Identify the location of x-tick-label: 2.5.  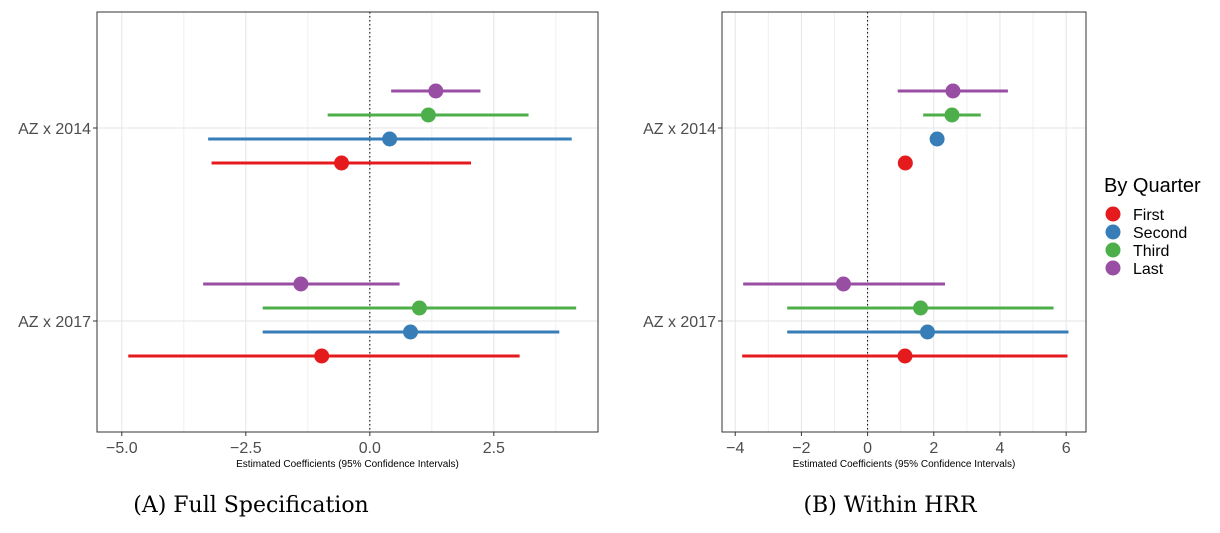
(494, 448).